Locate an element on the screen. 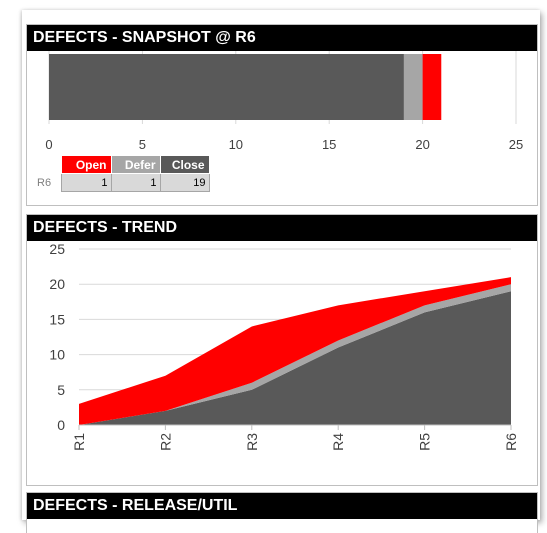 The height and width of the screenshot is (533, 547). snapshot-bar-defer is located at coordinates (413, 87).